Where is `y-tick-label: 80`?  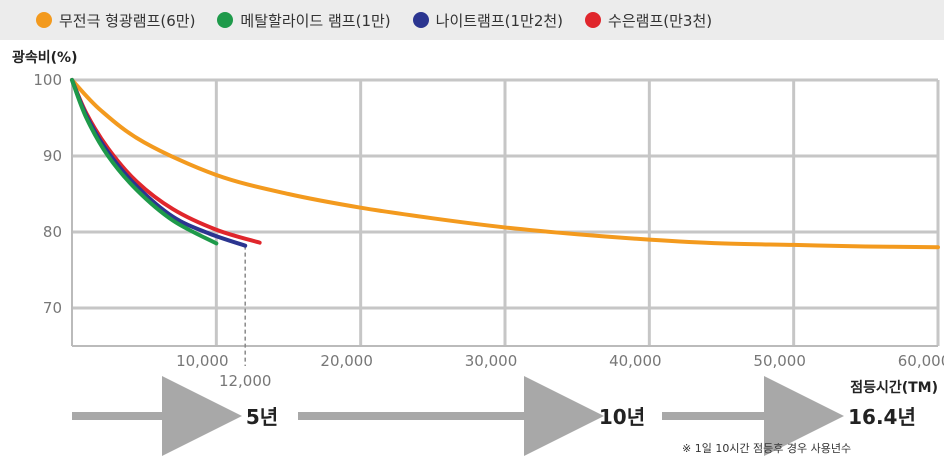
y-tick-label: 80 is located at coordinates (52, 232).